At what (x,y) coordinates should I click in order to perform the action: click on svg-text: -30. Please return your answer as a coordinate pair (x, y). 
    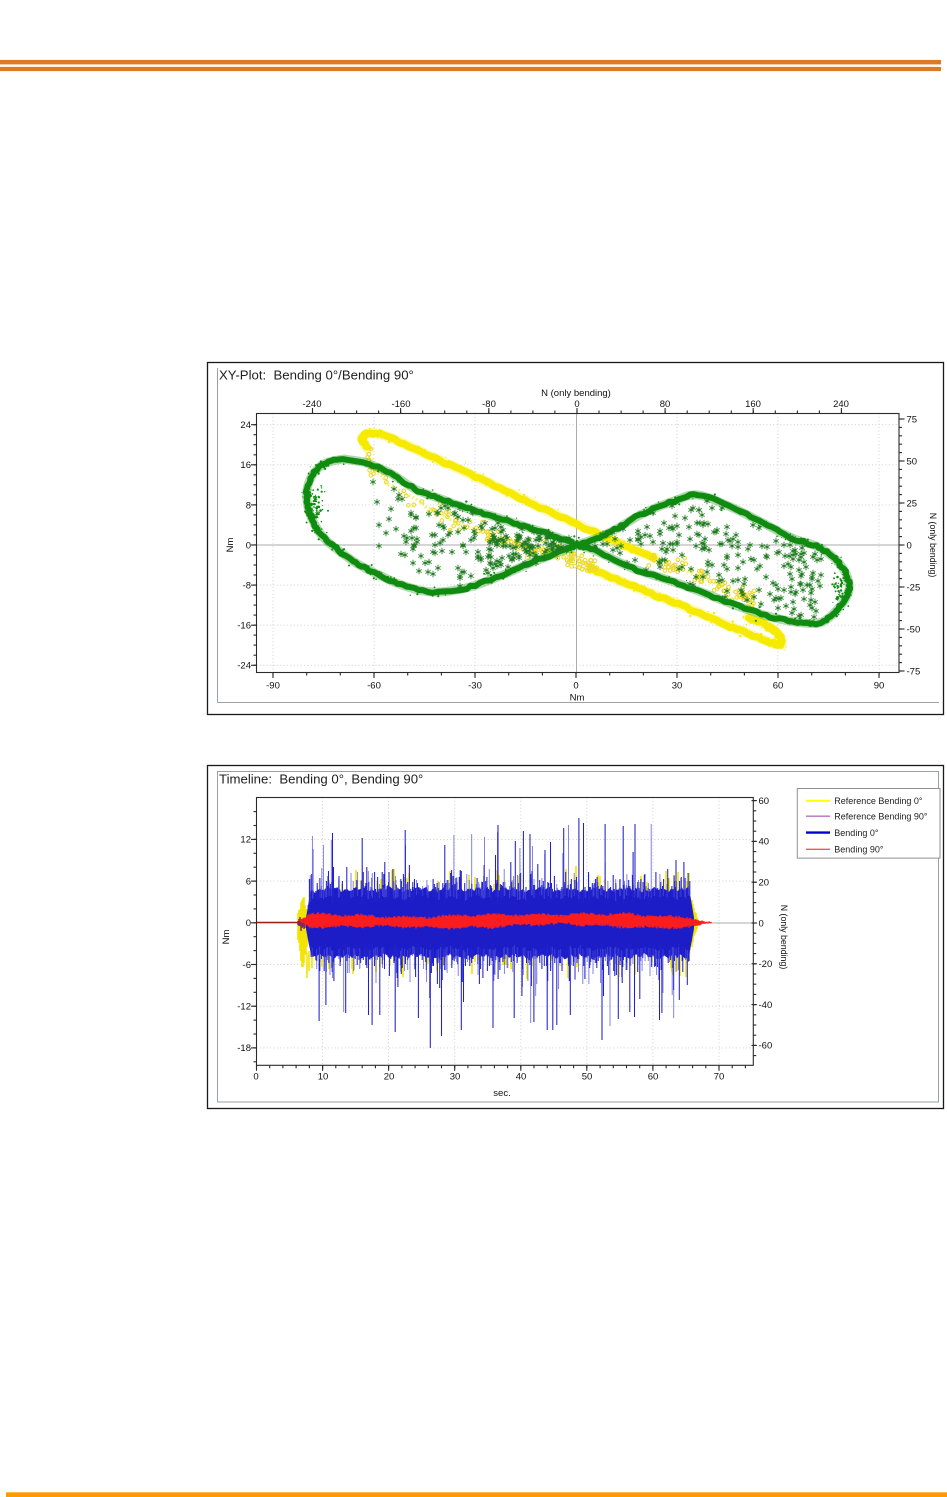
    Looking at the image, I should click on (475, 686).